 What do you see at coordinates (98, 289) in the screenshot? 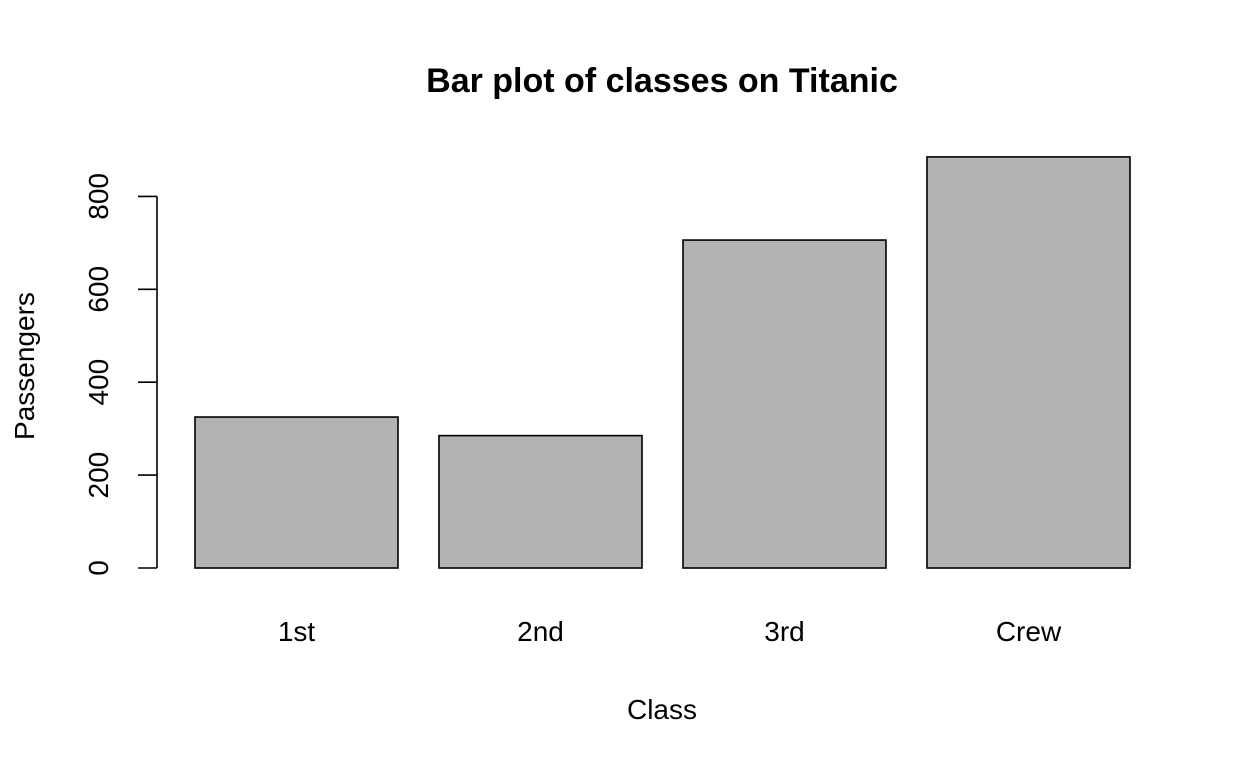
I see `y-tick-label-600: 600` at bounding box center [98, 289].